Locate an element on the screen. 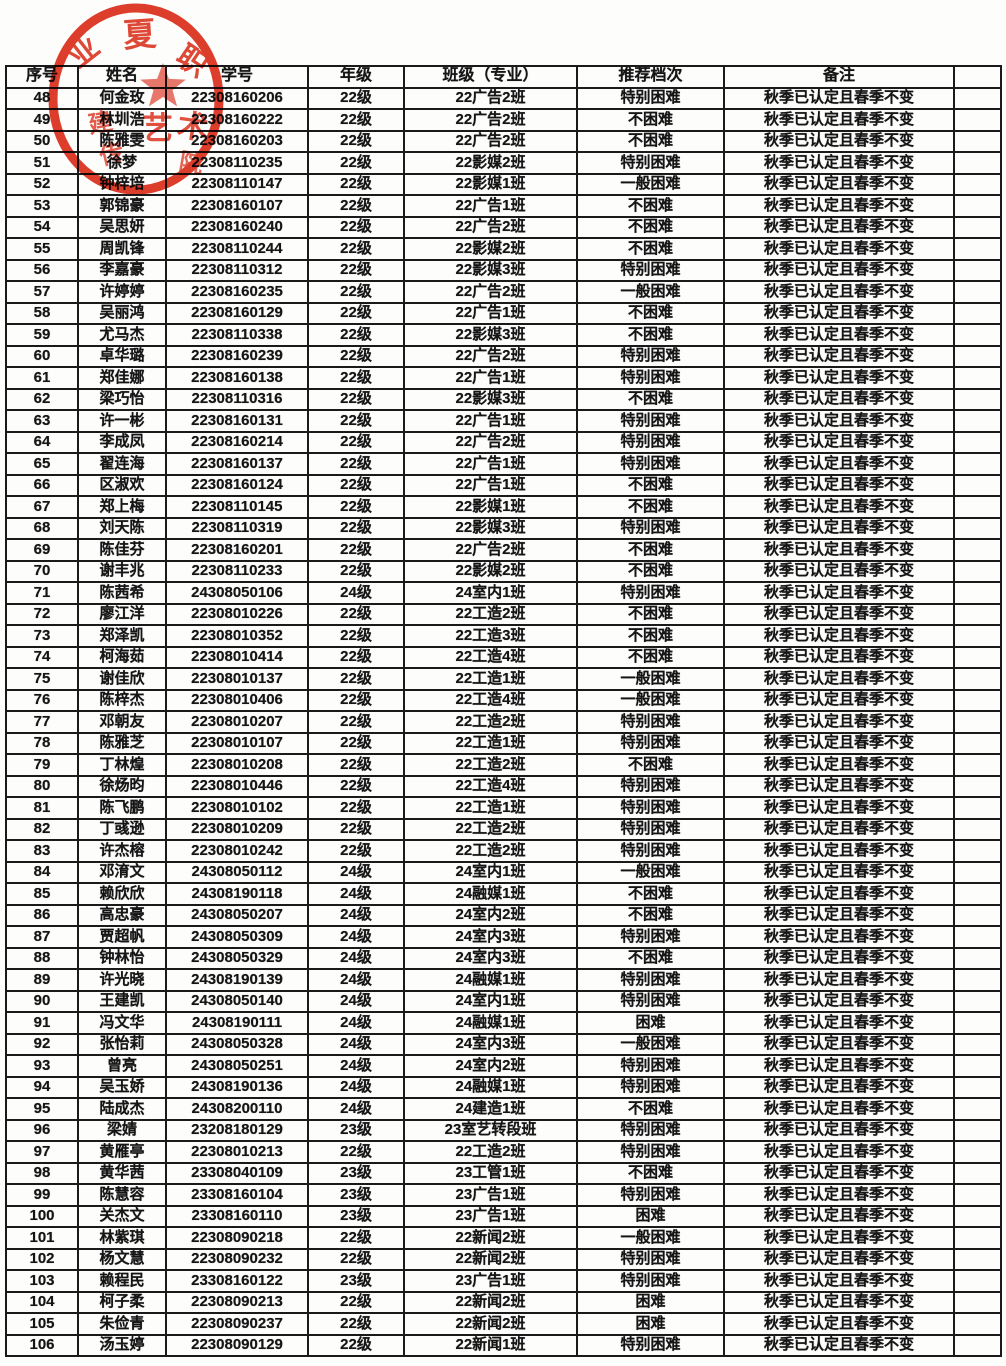  table-cell: 88 is located at coordinates (42, 958).